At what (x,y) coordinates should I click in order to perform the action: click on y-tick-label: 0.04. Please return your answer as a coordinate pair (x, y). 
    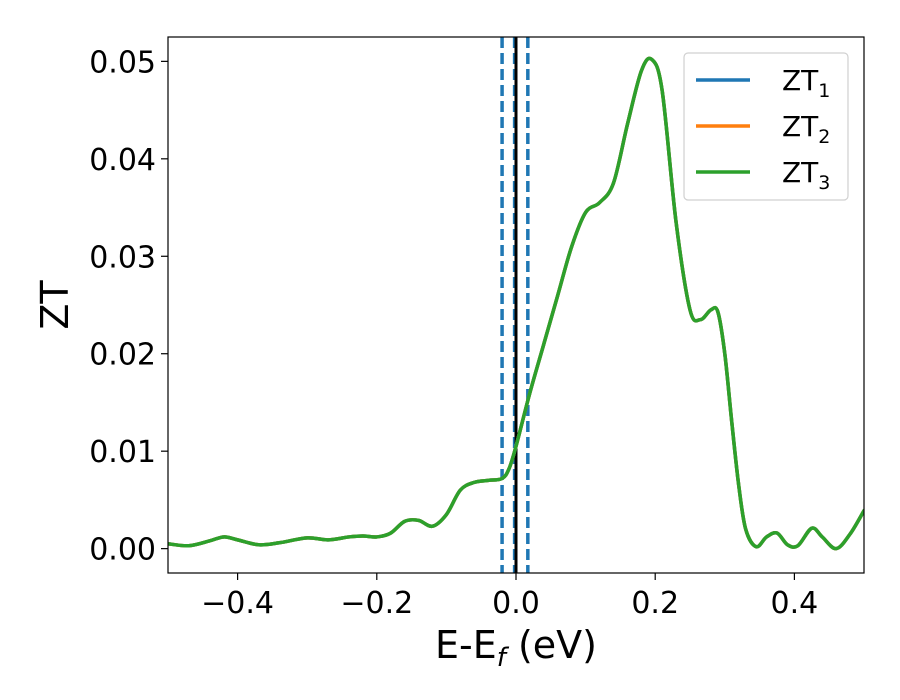
    Looking at the image, I should click on (122, 160).